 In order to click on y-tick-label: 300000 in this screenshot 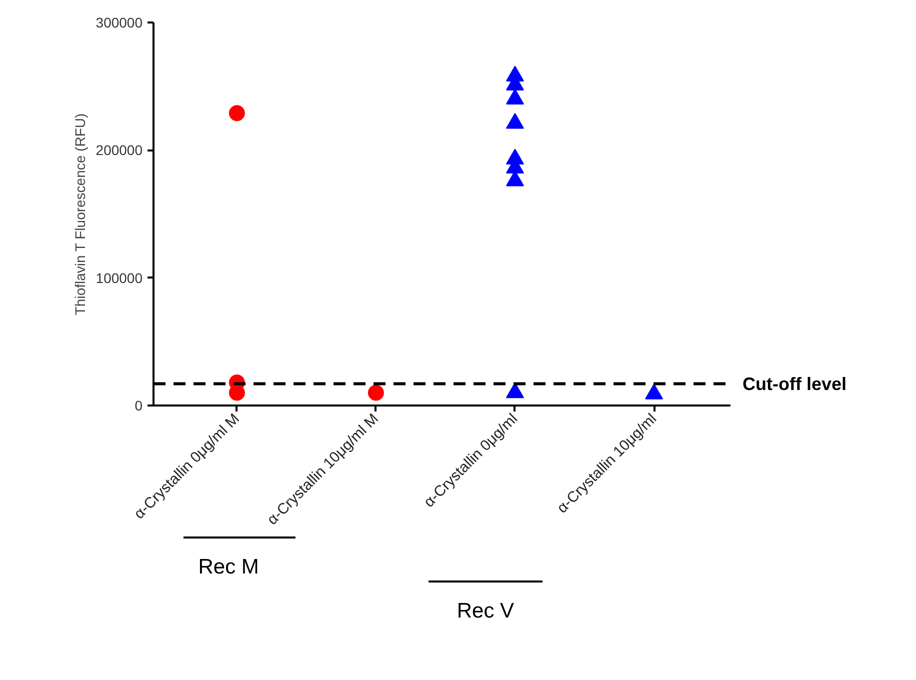, I will do `click(119, 22)`.